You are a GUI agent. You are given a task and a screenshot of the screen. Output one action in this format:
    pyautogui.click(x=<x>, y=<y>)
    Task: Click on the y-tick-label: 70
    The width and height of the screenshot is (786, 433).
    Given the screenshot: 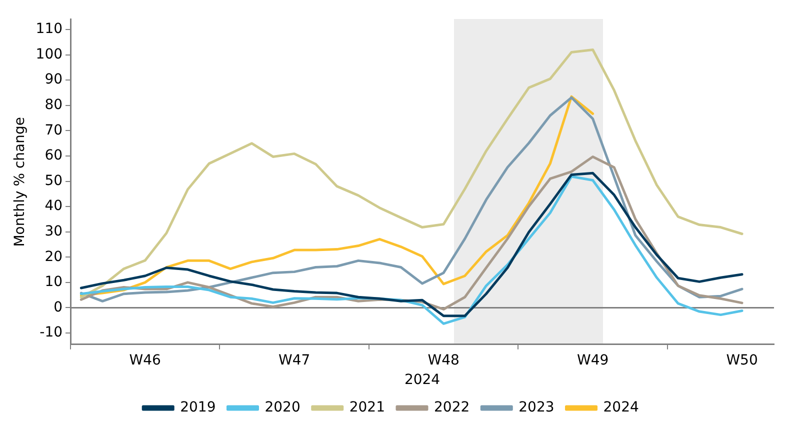 What is the action you would take?
    pyautogui.click(x=53, y=130)
    